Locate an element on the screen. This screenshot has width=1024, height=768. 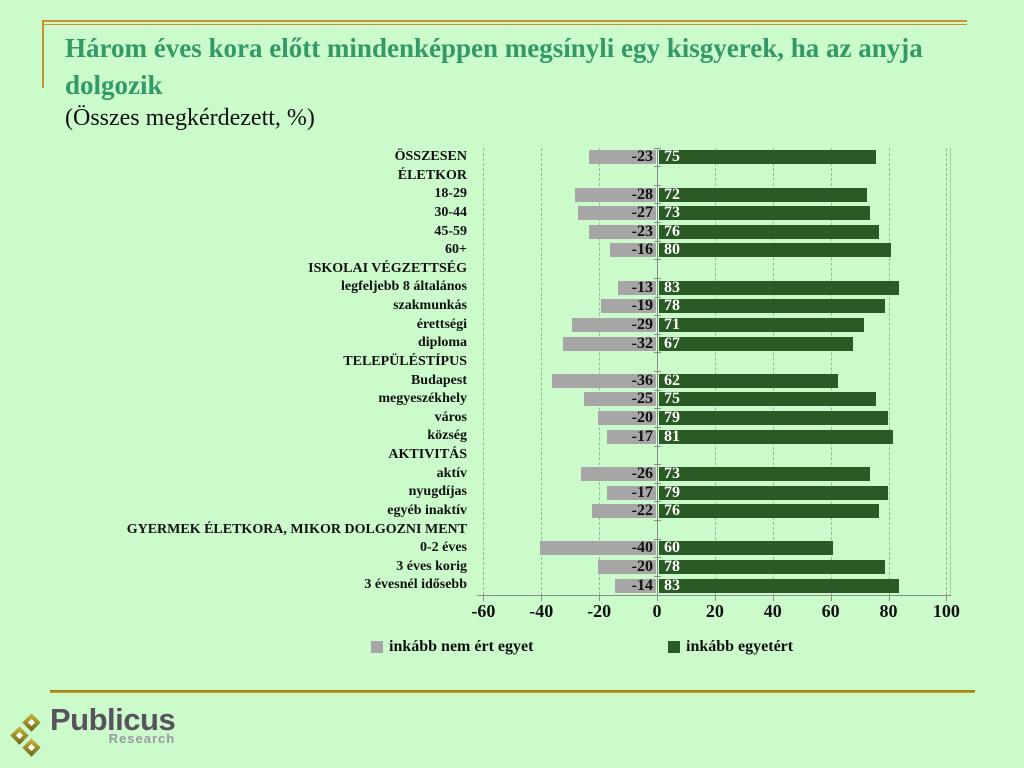
legend-label-nem-ert-egyet: inkább nem ért egyet is located at coordinates (461, 646).